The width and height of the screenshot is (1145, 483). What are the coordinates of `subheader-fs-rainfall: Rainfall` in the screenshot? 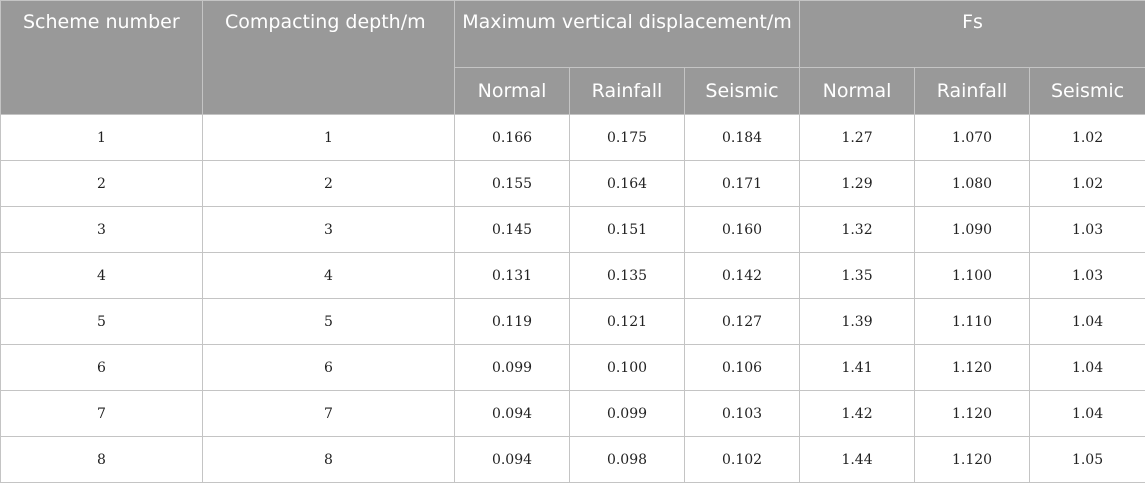 It's located at (972, 91).